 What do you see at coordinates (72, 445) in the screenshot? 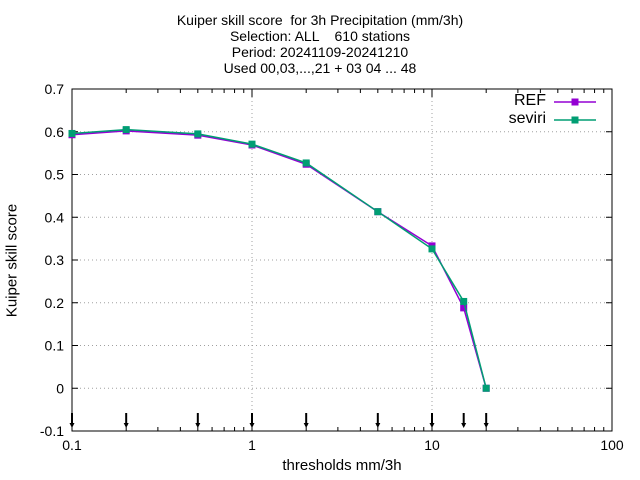
I see `x-tick-label: 0.1` at bounding box center [72, 445].